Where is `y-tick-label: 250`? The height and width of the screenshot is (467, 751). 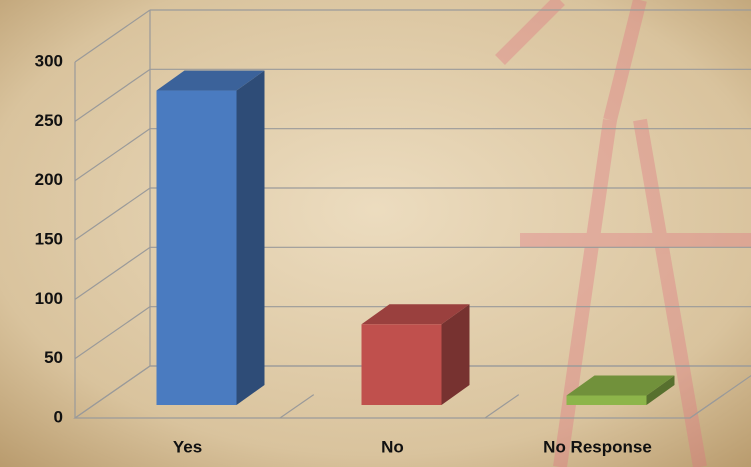 y-tick-label: 250 is located at coordinates (49, 120).